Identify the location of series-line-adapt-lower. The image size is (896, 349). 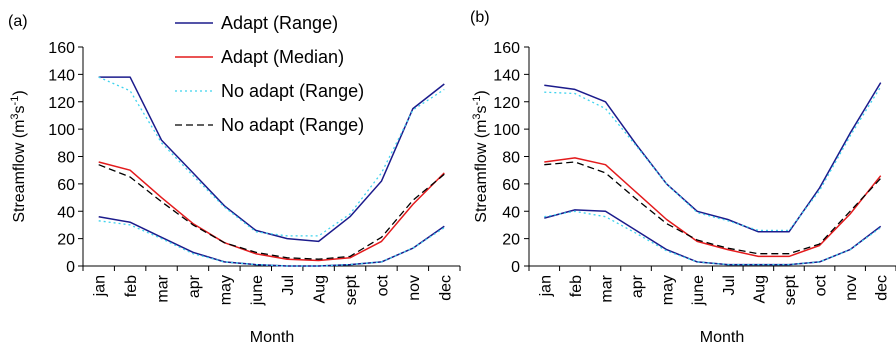
(713, 237).